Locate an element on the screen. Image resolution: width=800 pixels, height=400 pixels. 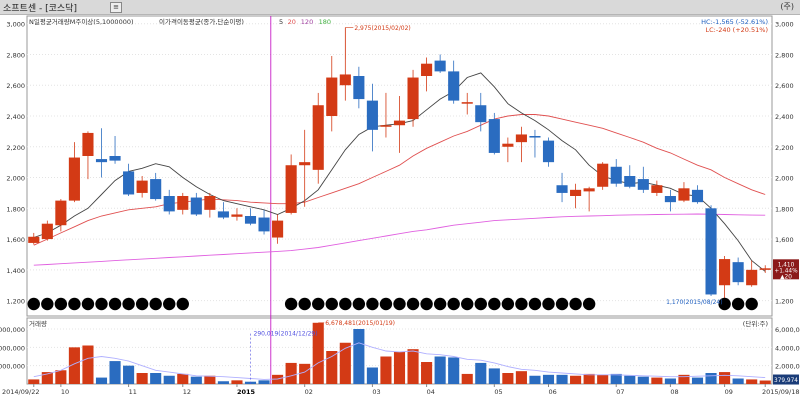
price-tick-left: 2,200 is located at coordinates (15, 148).